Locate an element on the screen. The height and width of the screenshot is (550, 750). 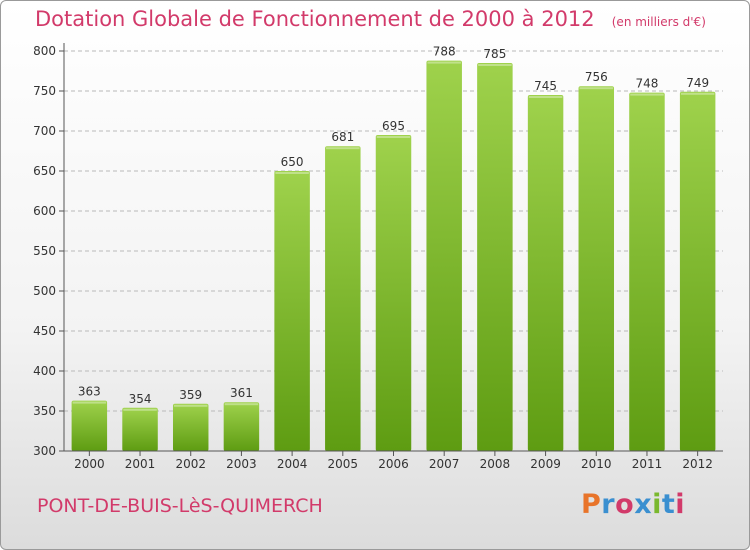
x-tick-label: 2000 is located at coordinates (89, 464).